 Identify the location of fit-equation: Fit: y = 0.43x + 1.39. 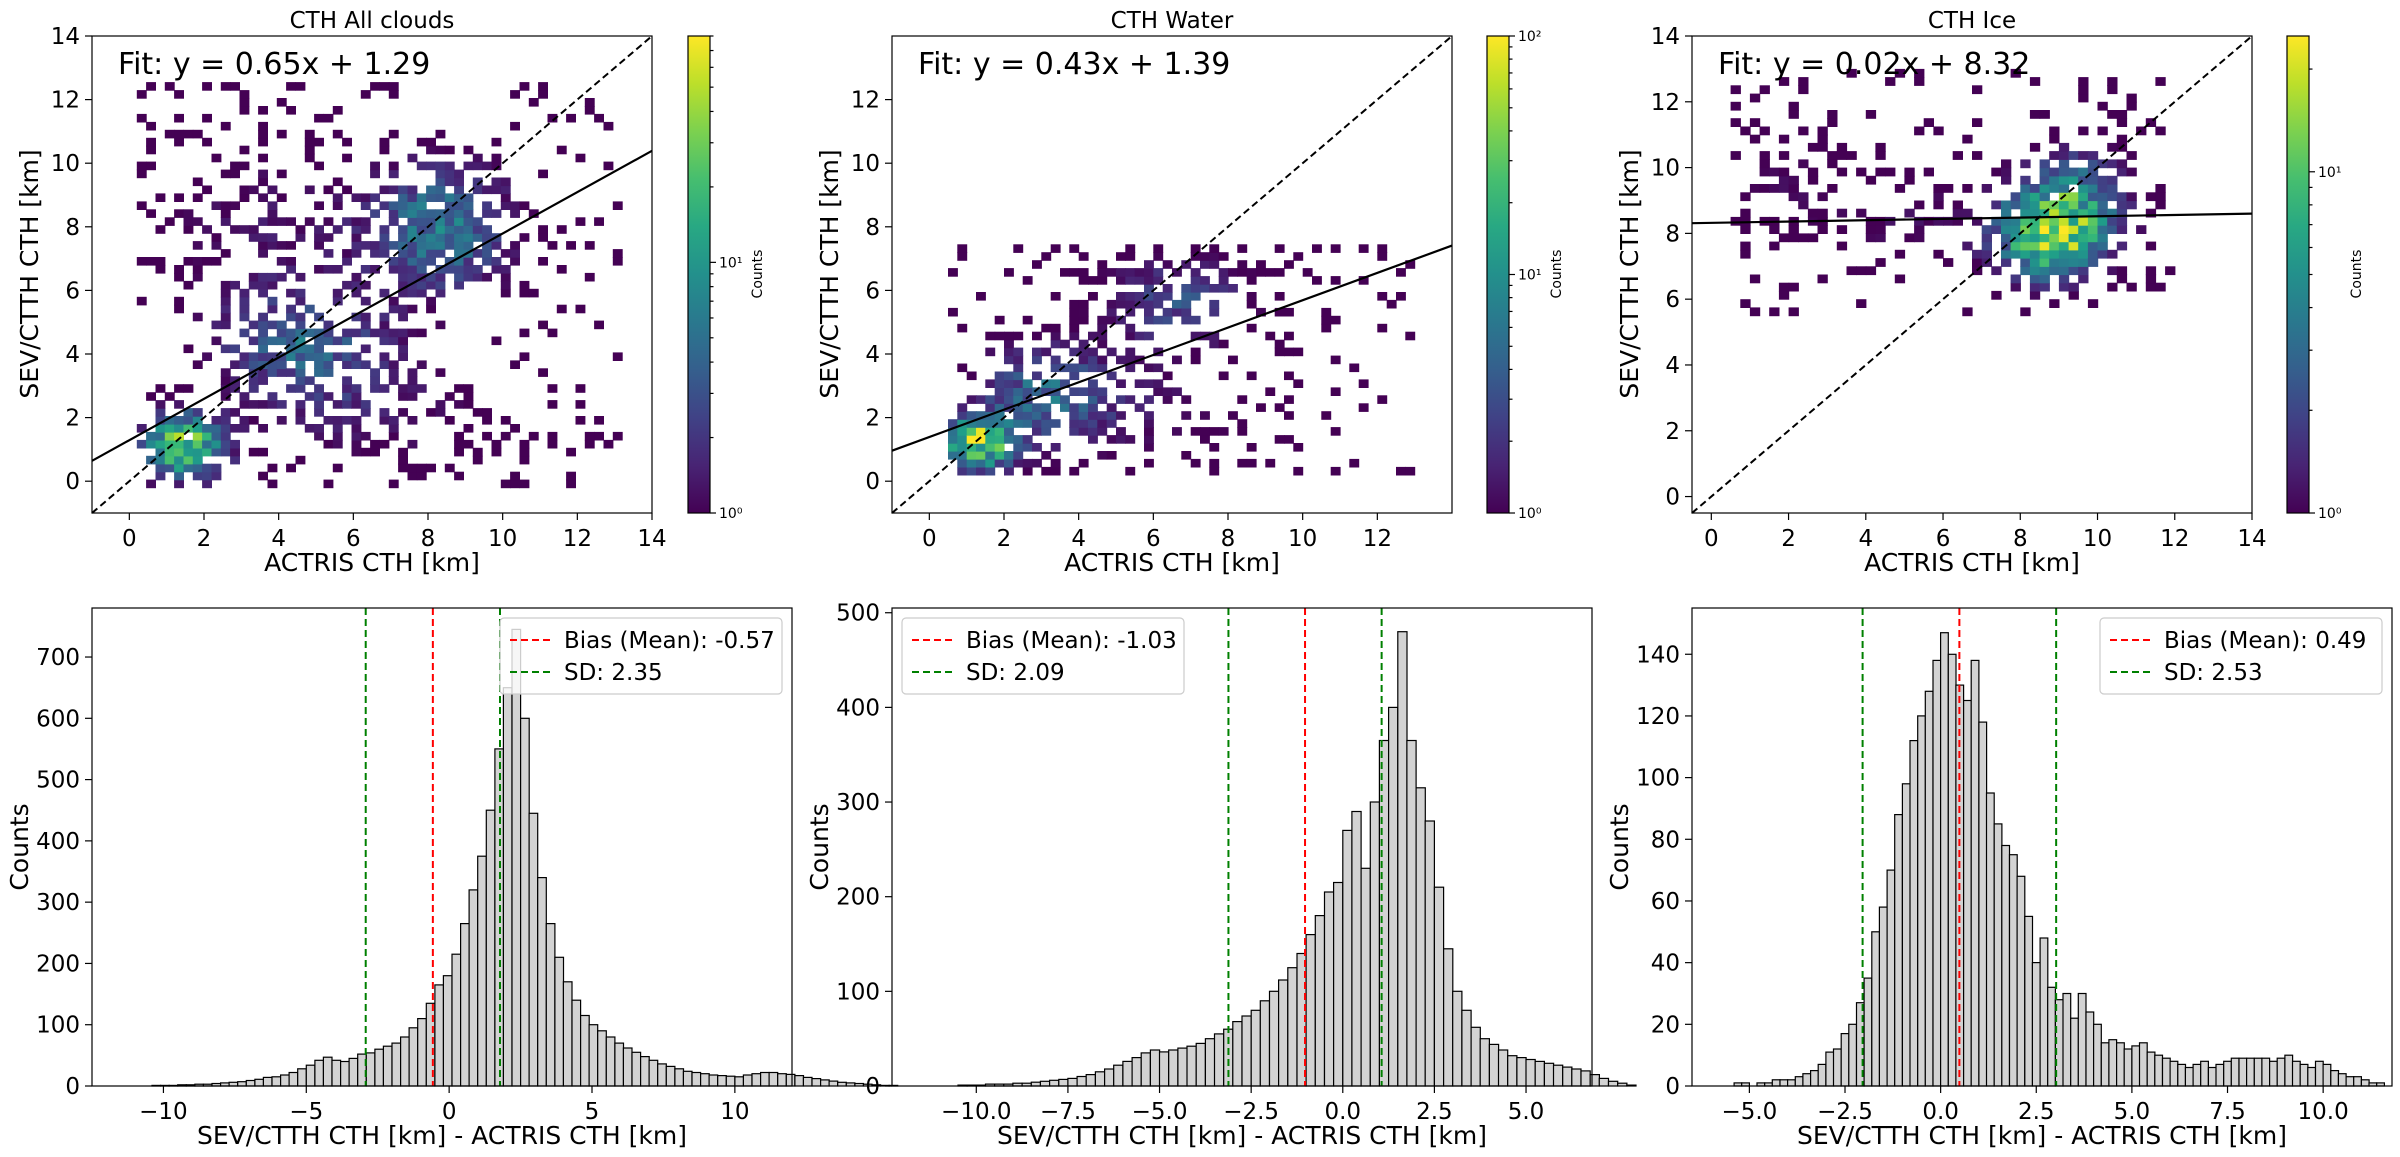
(1074, 64).